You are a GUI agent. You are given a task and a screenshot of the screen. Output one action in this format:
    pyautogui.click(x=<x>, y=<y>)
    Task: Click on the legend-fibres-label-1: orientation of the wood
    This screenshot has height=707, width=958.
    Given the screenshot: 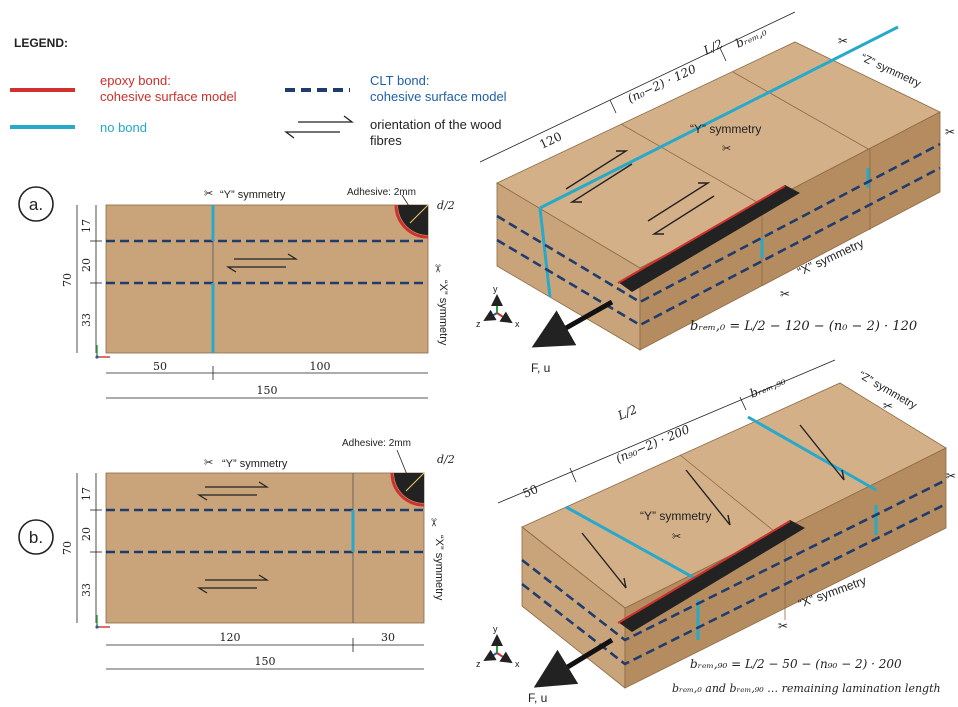 What is the action you would take?
    pyautogui.click(x=436, y=124)
    